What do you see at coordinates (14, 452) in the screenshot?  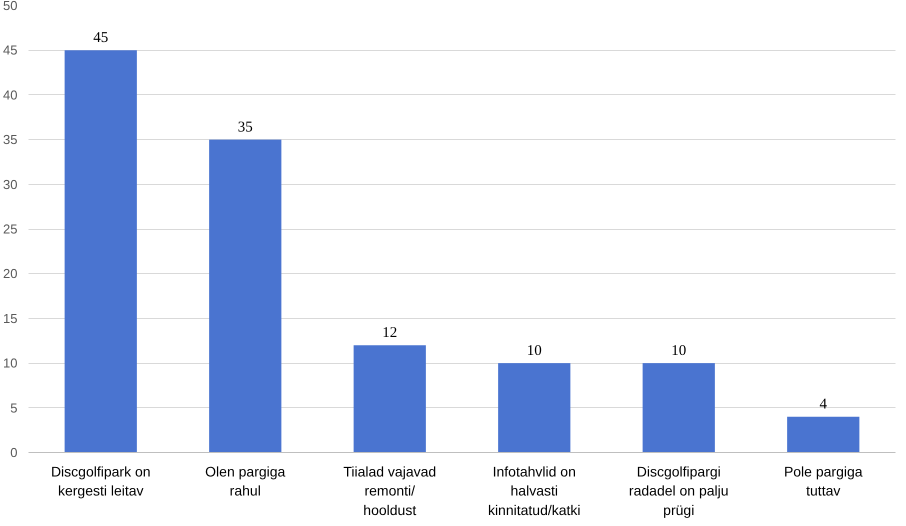 I see `y-tick-label: 0` at bounding box center [14, 452].